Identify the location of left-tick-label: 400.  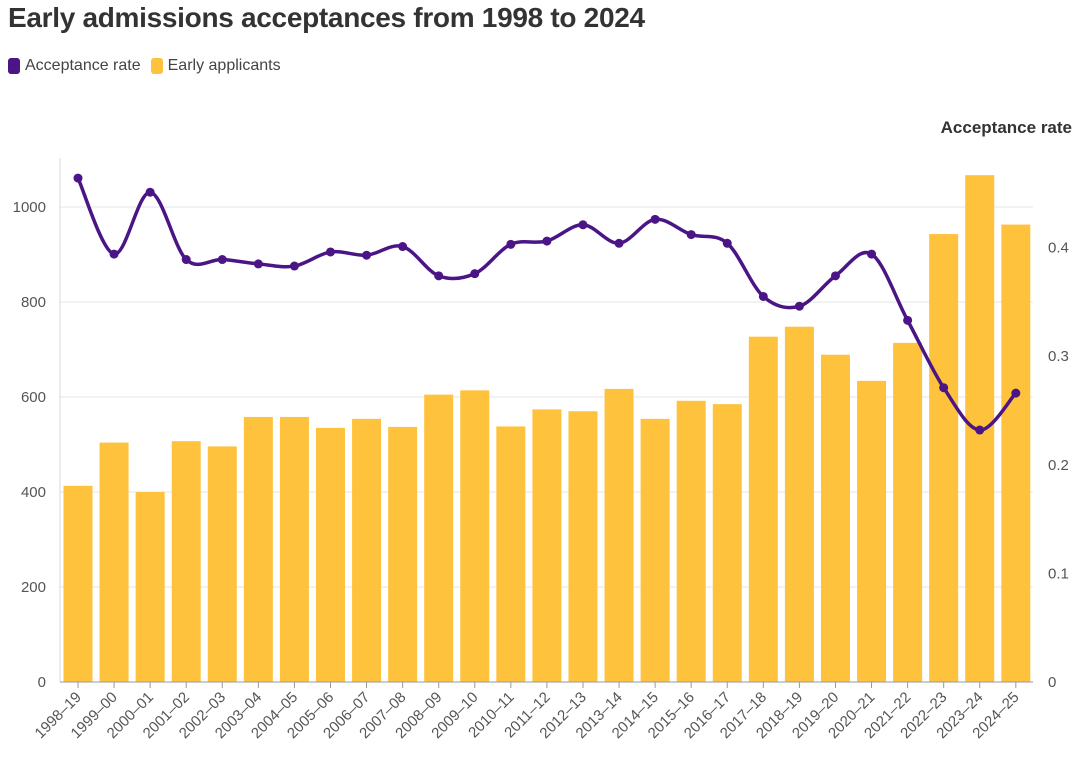
(33, 492).